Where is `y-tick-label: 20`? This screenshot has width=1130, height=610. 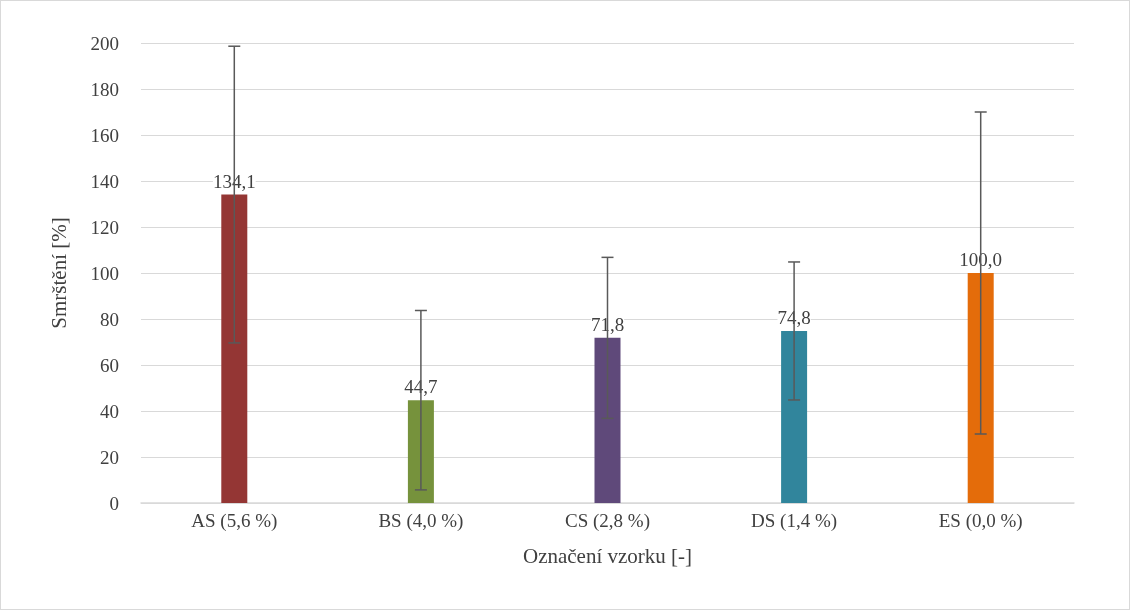
y-tick-label: 20 is located at coordinates (109, 457).